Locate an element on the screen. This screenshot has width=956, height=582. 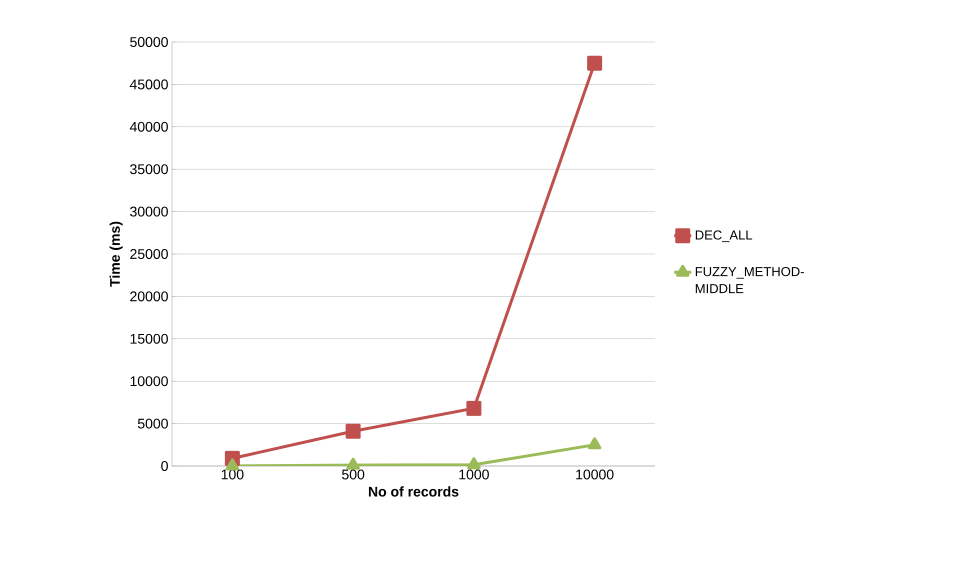
x-tick-label: 100 is located at coordinates (233, 475).